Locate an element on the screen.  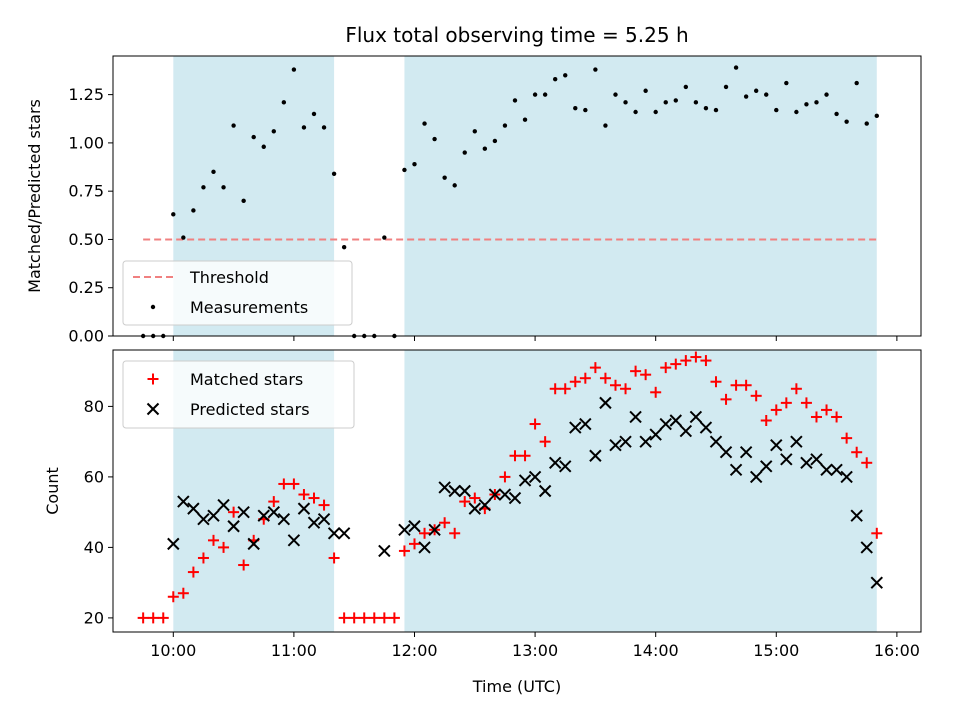
y-tick-label: 1.00 is located at coordinates (86, 142).